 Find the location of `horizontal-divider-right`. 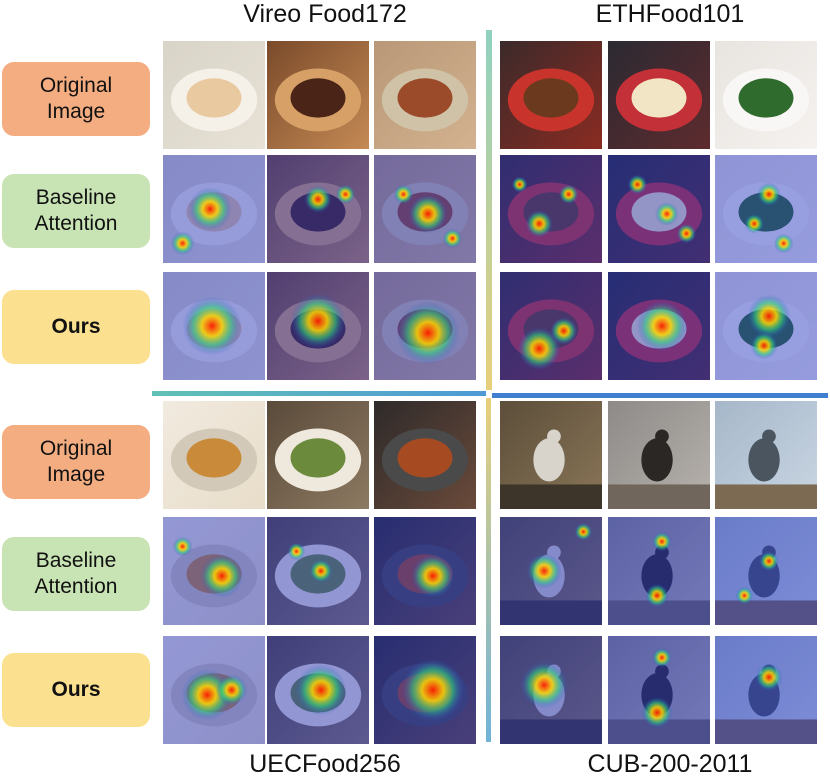

horizontal-divider-right is located at coordinates (660, 395).